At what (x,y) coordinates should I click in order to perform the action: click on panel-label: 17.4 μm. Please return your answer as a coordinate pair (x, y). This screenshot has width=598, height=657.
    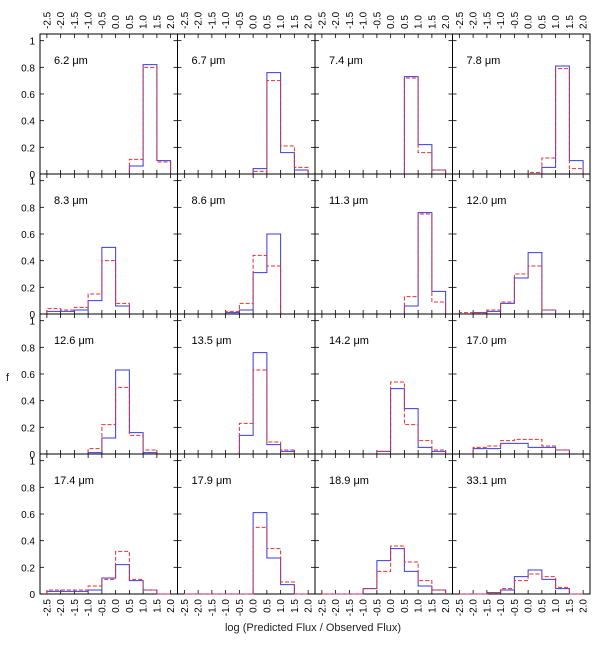
    Looking at the image, I should click on (74, 481).